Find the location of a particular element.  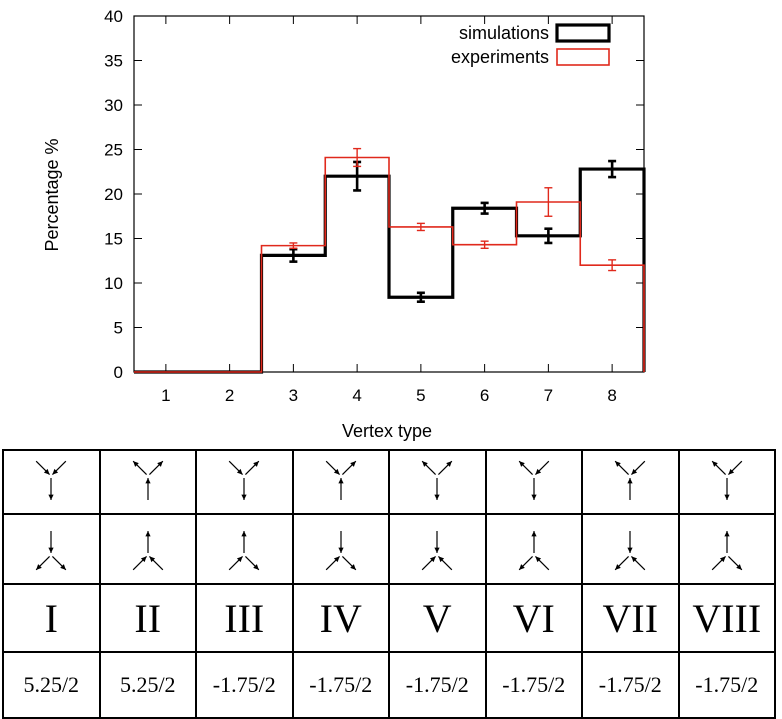

vertex-label-row: I II III IV V VI VII VIII is located at coordinates (389, 618).